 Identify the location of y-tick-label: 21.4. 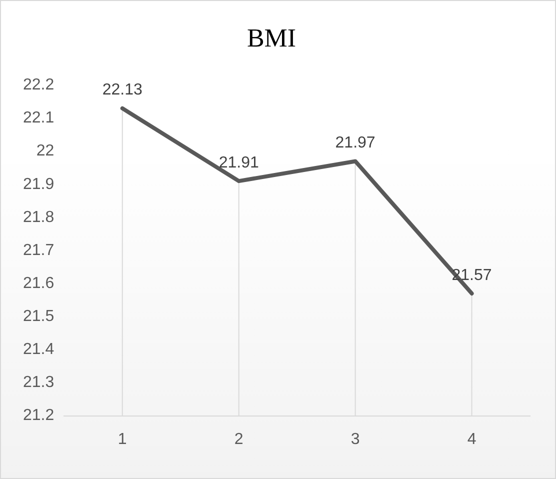
(38, 349).